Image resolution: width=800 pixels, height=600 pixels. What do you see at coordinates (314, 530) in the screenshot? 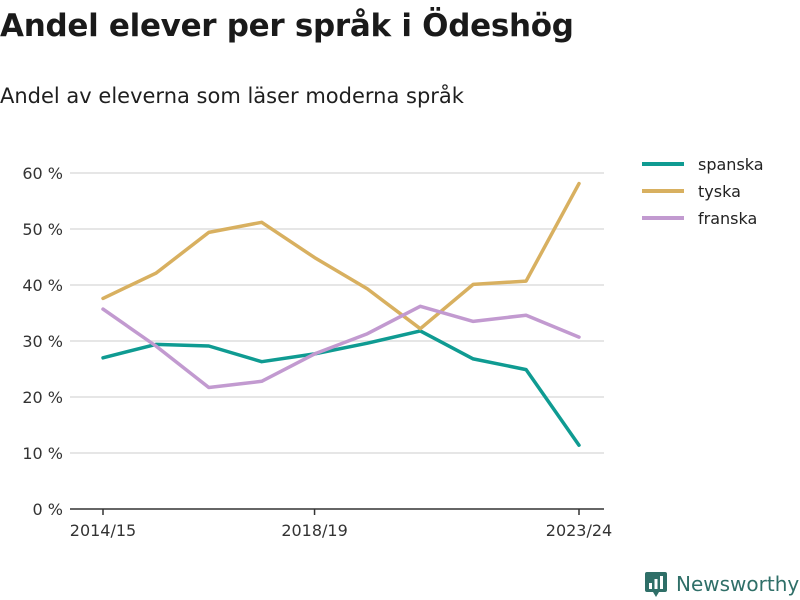
I see `x-tick-label: 2018/19` at bounding box center [314, 530].